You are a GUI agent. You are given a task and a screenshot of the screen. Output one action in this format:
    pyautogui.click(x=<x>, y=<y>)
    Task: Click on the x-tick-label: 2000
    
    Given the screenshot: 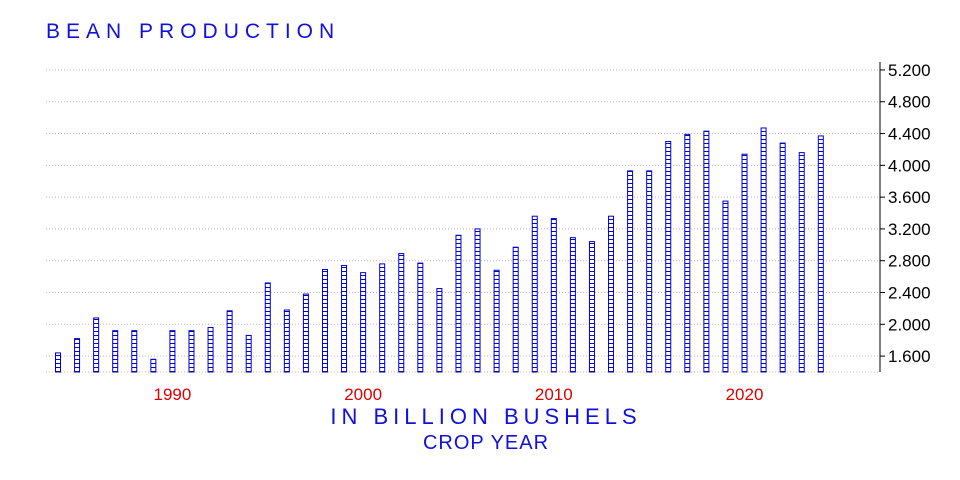 What is the action you would take?
    pyautogui.click(x=363, y=394)
    